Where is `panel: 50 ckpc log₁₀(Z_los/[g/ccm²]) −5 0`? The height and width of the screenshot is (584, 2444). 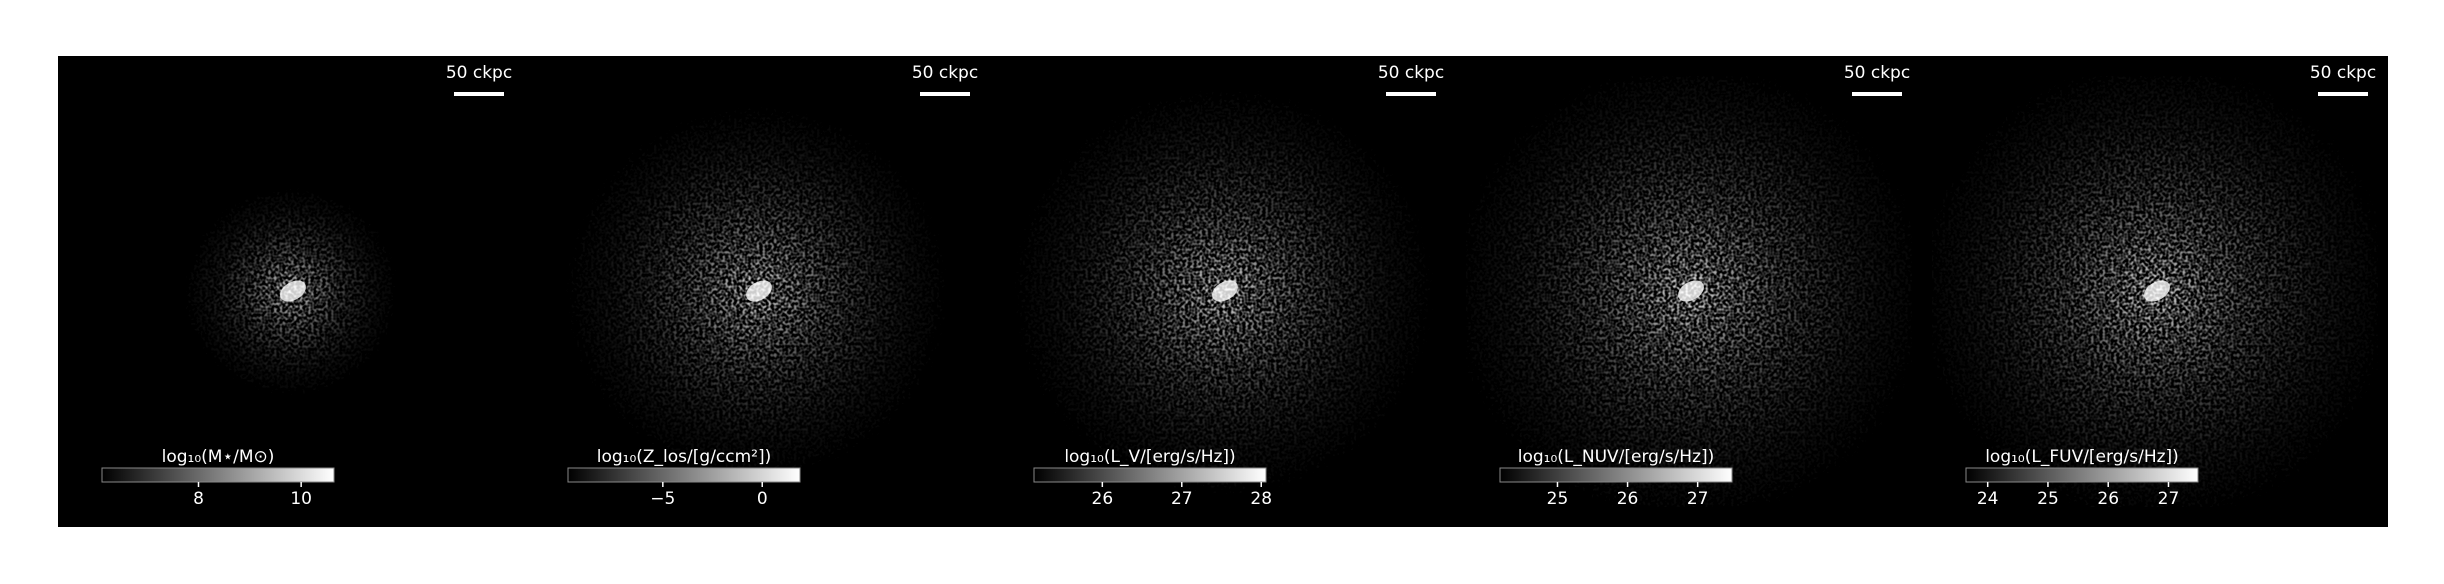
panel: 50 ckpc log₁₀(Z_los/[g/ccm²]) −5 0 is located at coordinates (757, 286).